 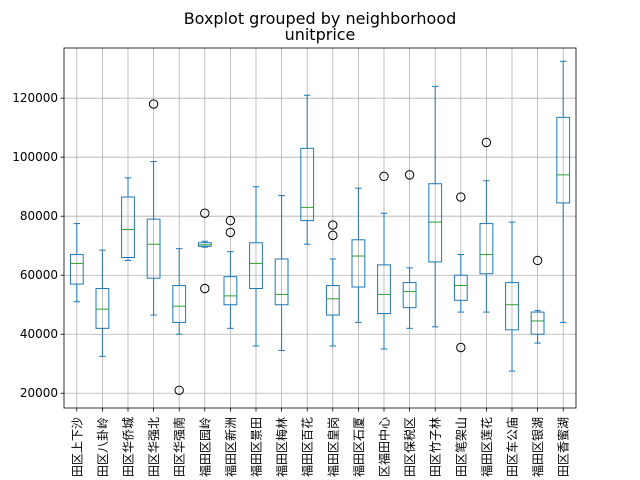 What do you see at coordinates (103, 447) in the screenshot?
I see `x-tick-label: 田区八卦岭` at bounding box center [103, 447].